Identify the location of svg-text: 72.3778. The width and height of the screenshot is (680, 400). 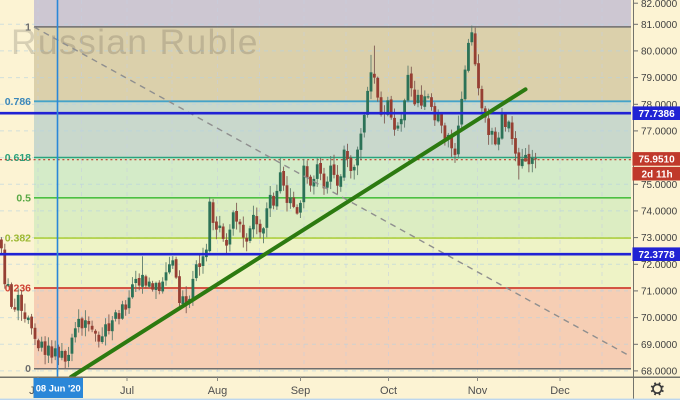
(657, 255).